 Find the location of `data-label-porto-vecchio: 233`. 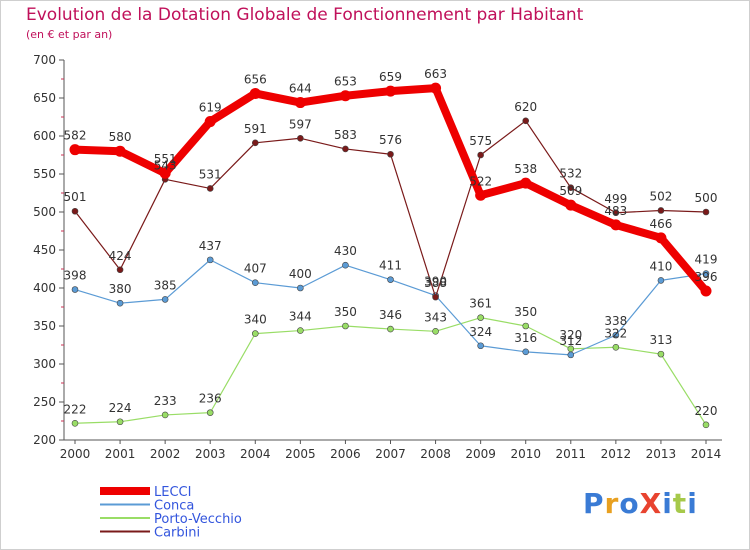

data-label-porto-vecchio: 233 is located at coordinates (165, 401).